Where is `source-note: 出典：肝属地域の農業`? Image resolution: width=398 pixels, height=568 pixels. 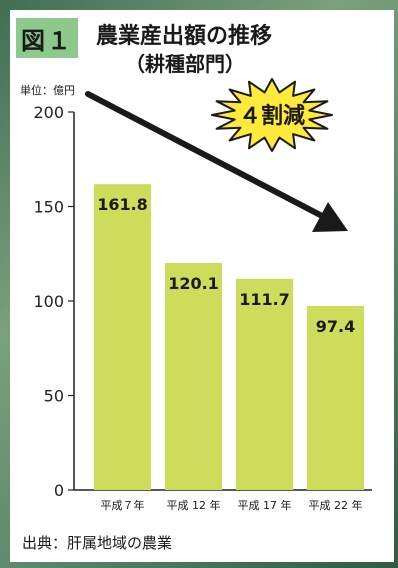
source-note: 出典：肝属地域の農業 is located at coordinates (97, 543).